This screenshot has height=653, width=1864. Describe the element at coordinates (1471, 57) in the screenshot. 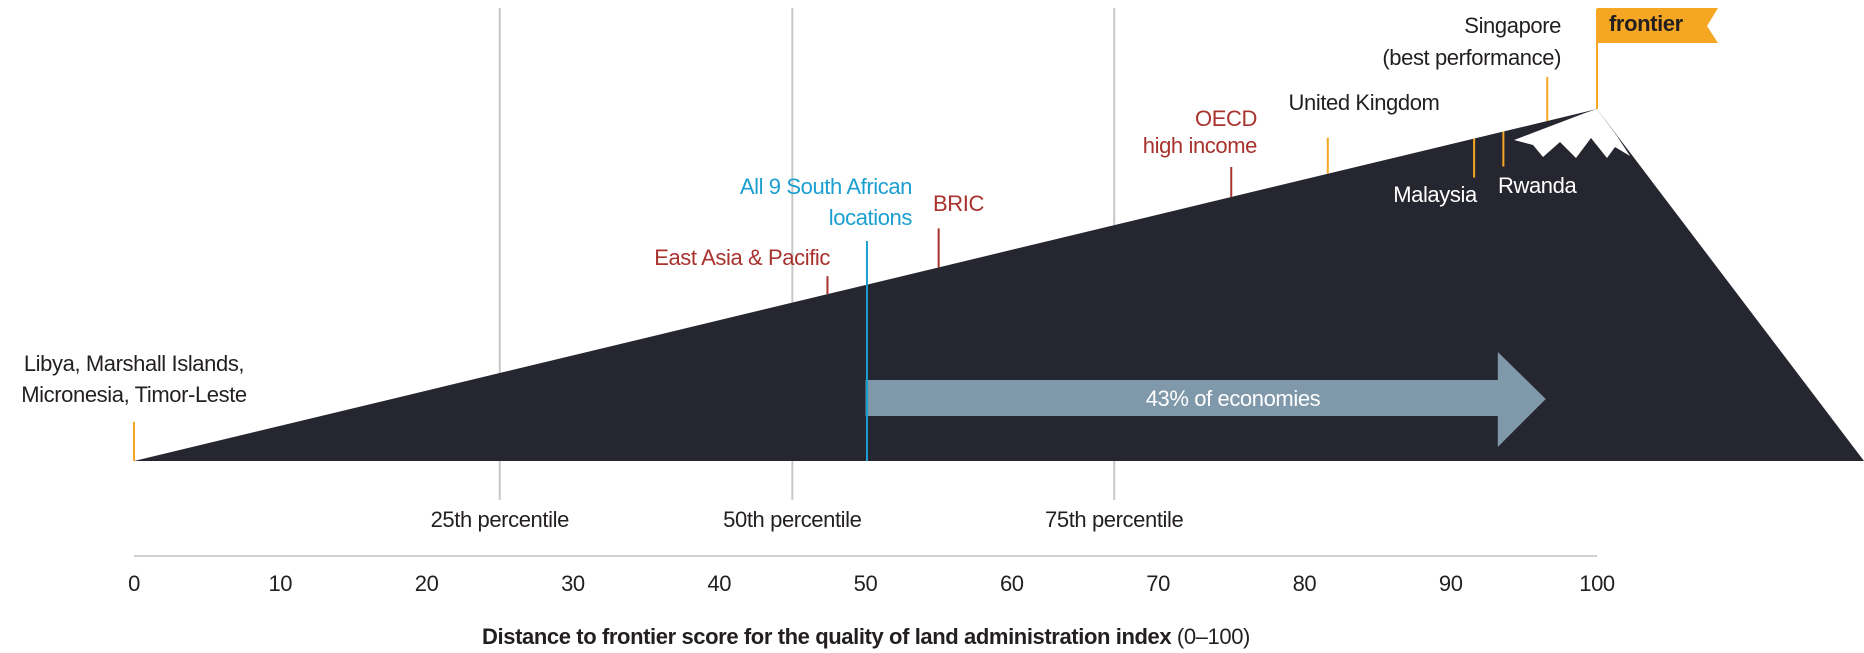

I see `marker-label: (best performance)` at that location.